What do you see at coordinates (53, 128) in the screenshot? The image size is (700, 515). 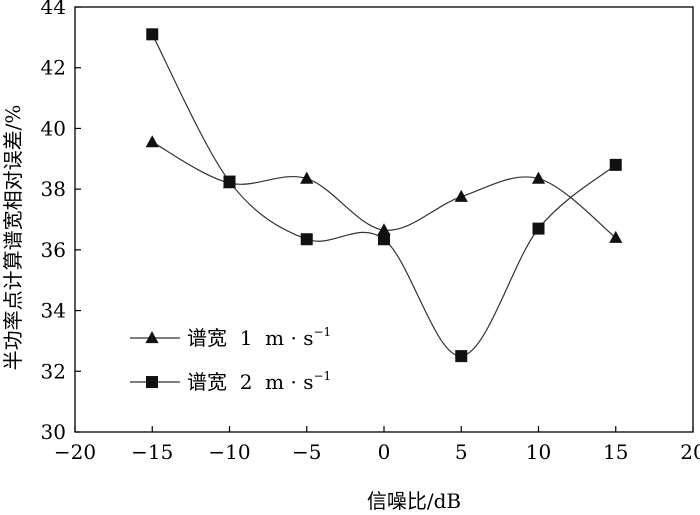 I see `y-tick-label: 40` at bounding box center [53, 128].